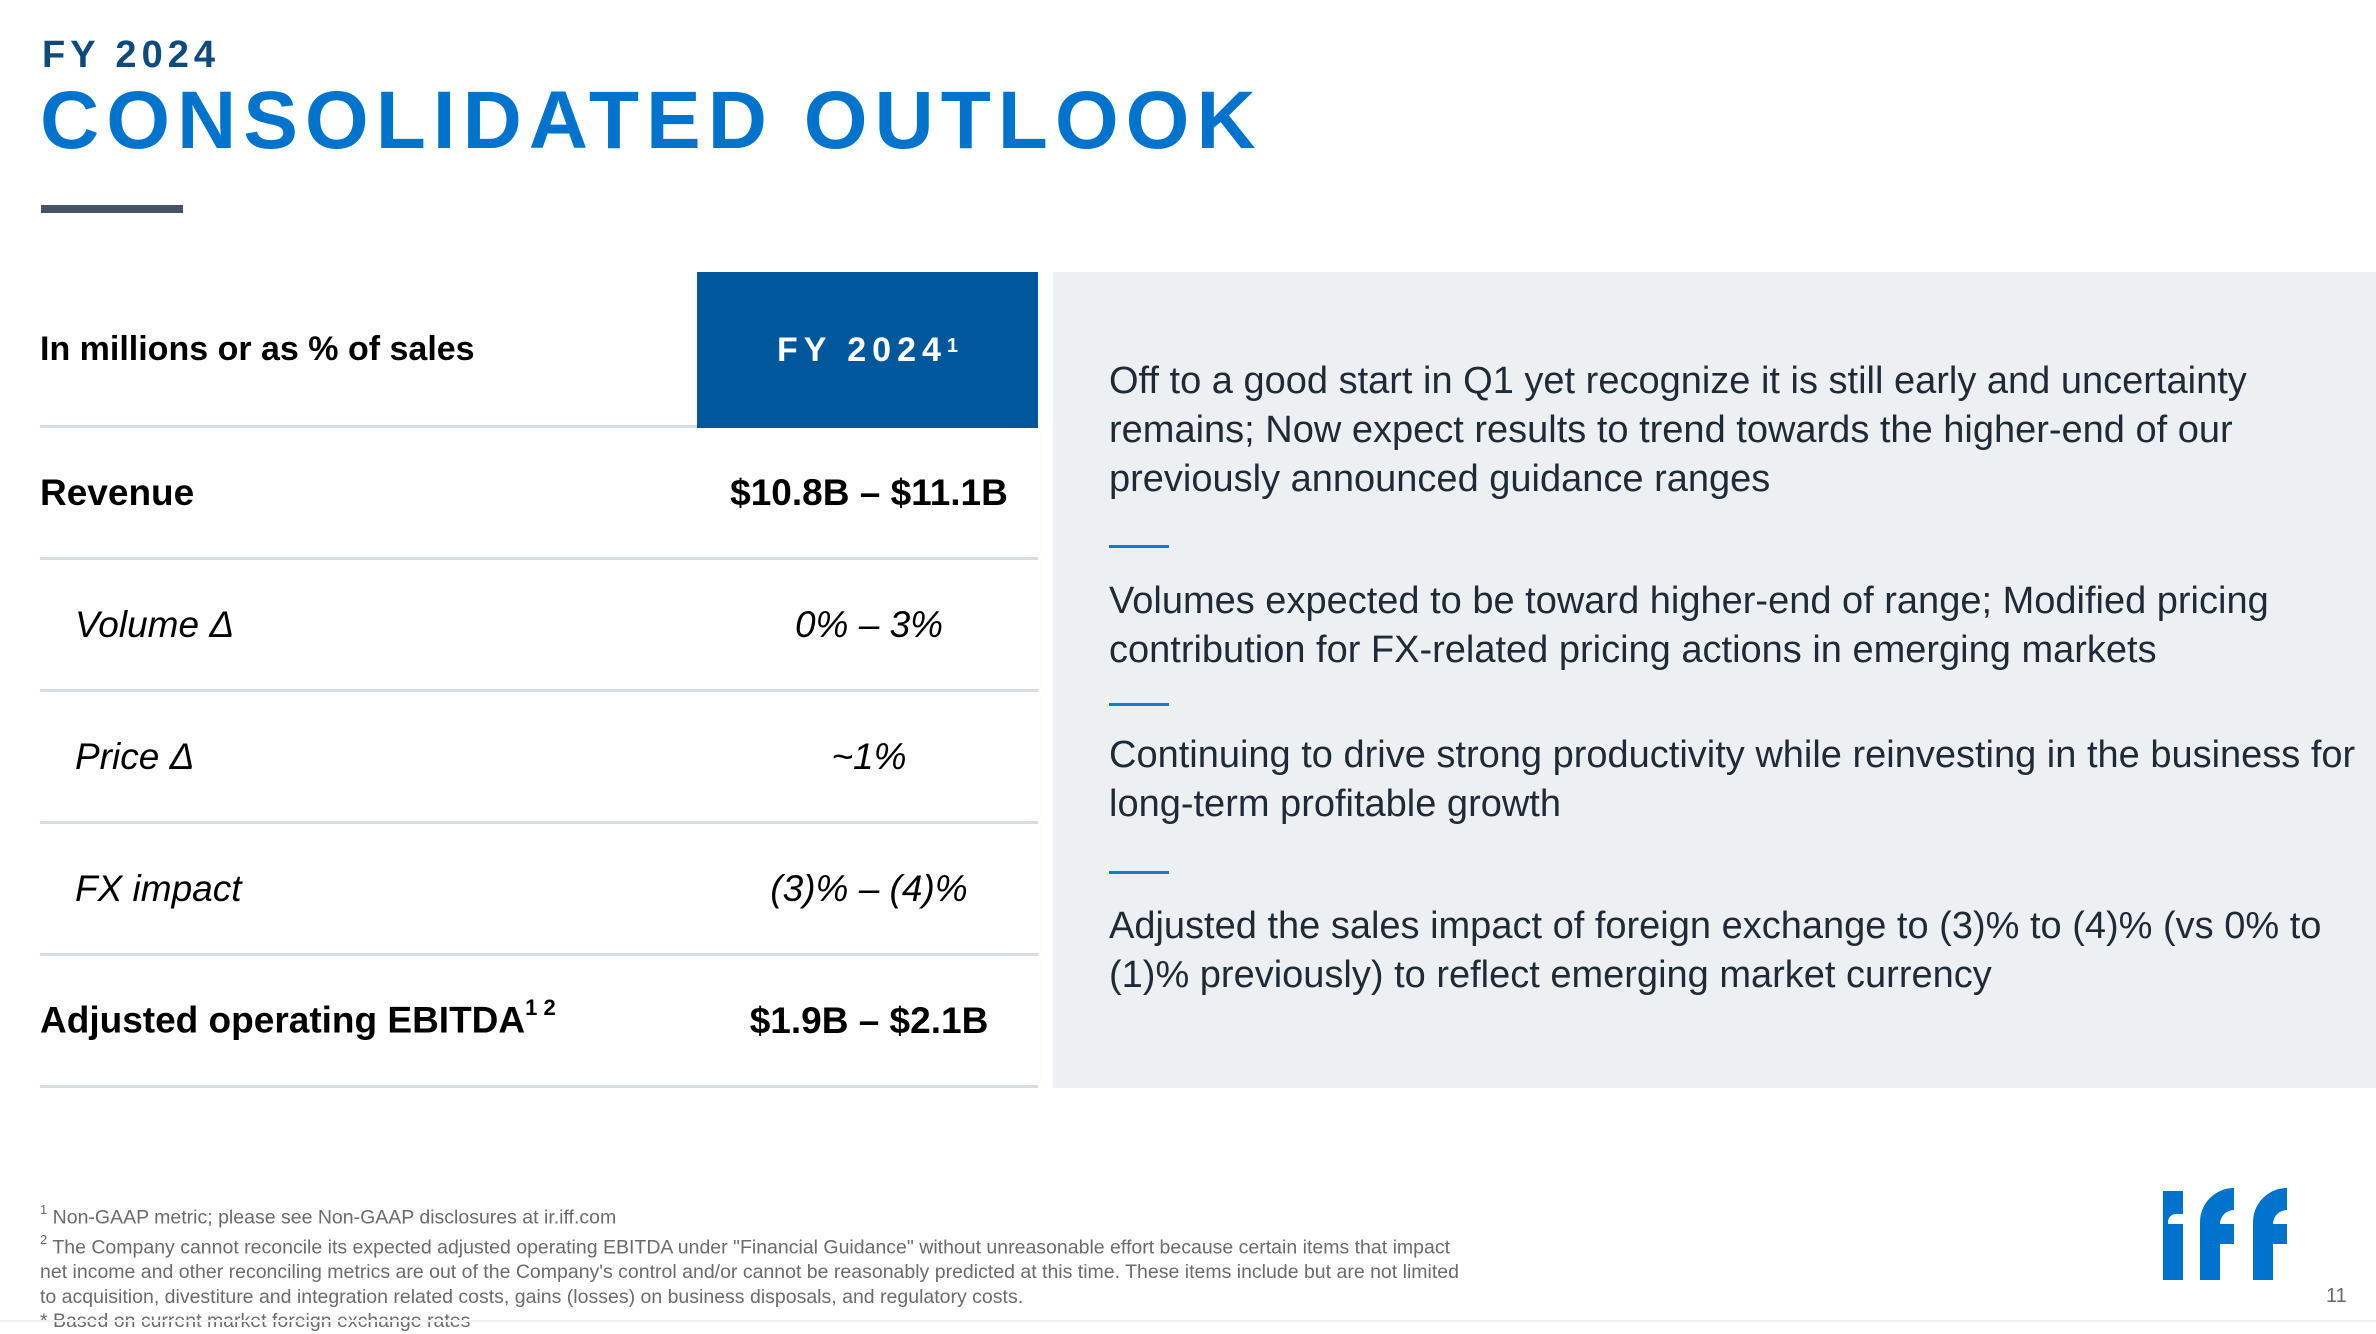 The height and width of the screenshot is (1334, 2376). What do you see at coordinates (539, 350) in the screenshot?
I see `table-header: In millions or as % of sales FY 2024 1` at bounding box center [539, 350].